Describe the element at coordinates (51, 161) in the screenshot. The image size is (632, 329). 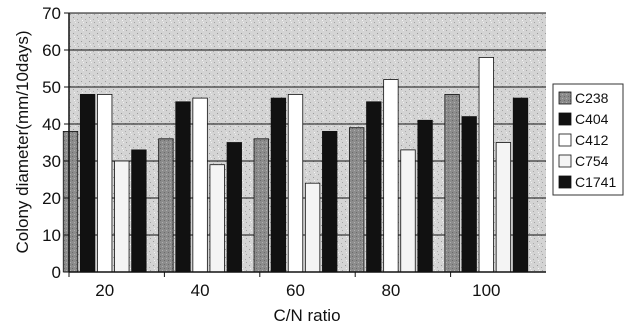
I see `y-tick-label: 30` at that location.